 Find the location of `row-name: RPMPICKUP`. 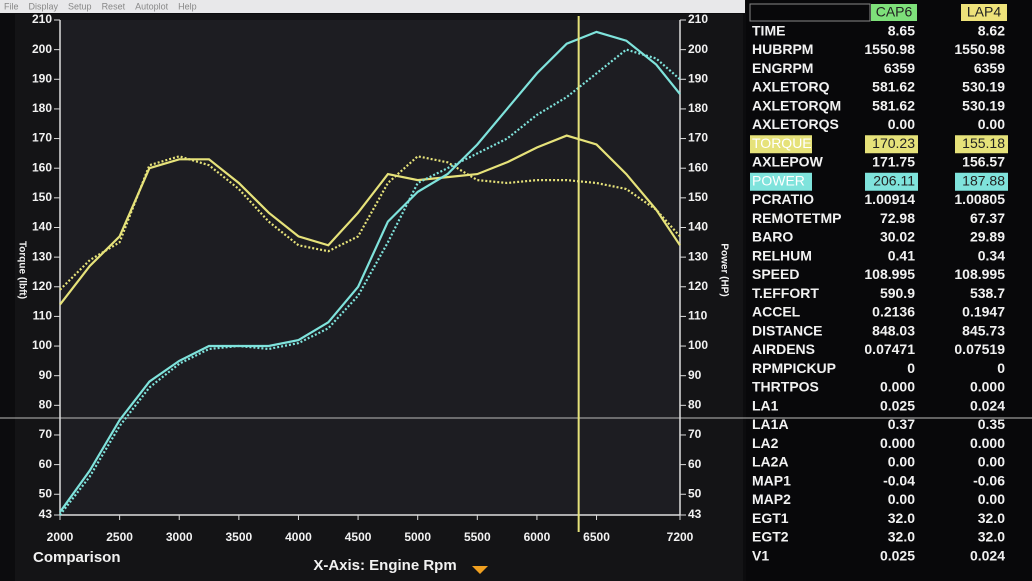

row-name: RPMPICKUP is located at coordinates (794, 368).